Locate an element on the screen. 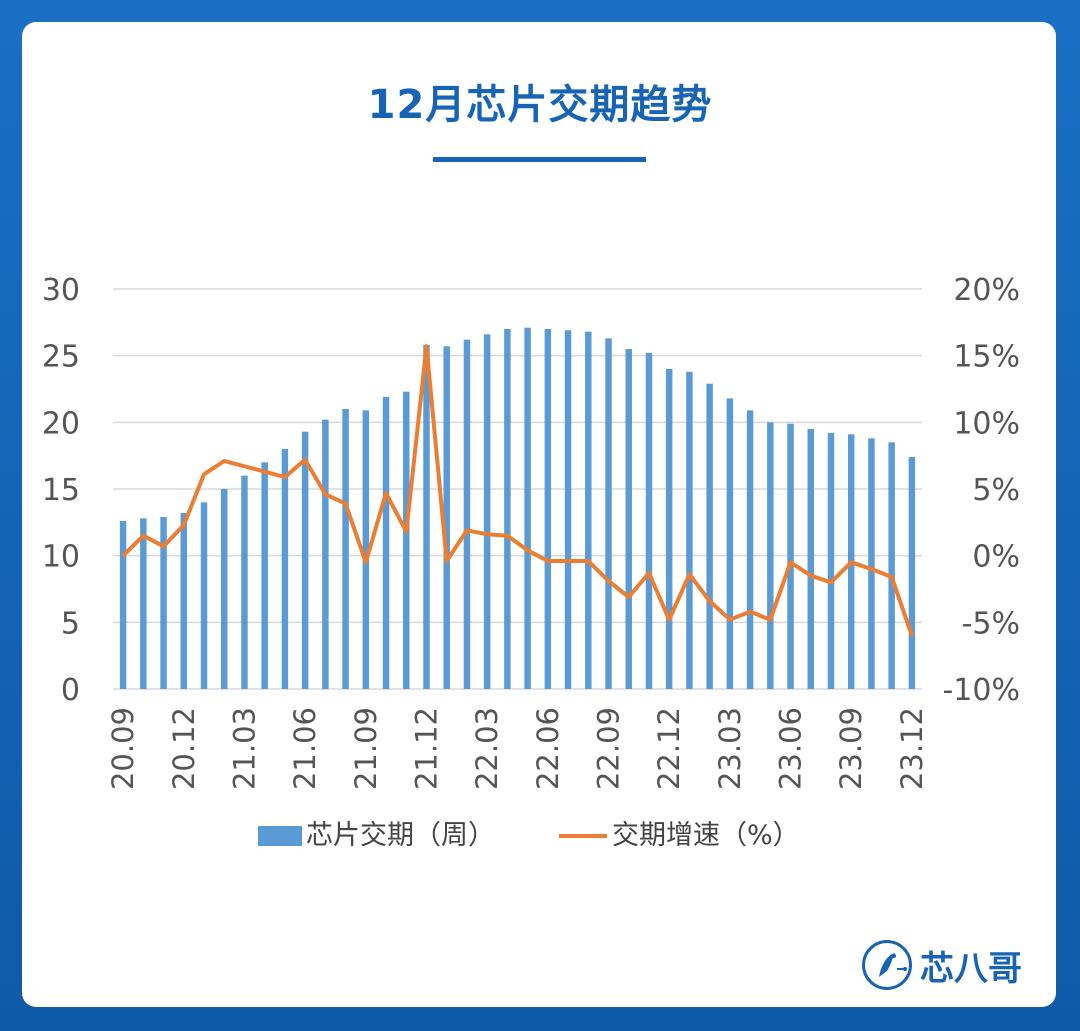 The height and width of the screenshot is (1031, 1080). chart-legend: 芯片交期（周） 交期增速（%） is located at coordinates (529, 835).